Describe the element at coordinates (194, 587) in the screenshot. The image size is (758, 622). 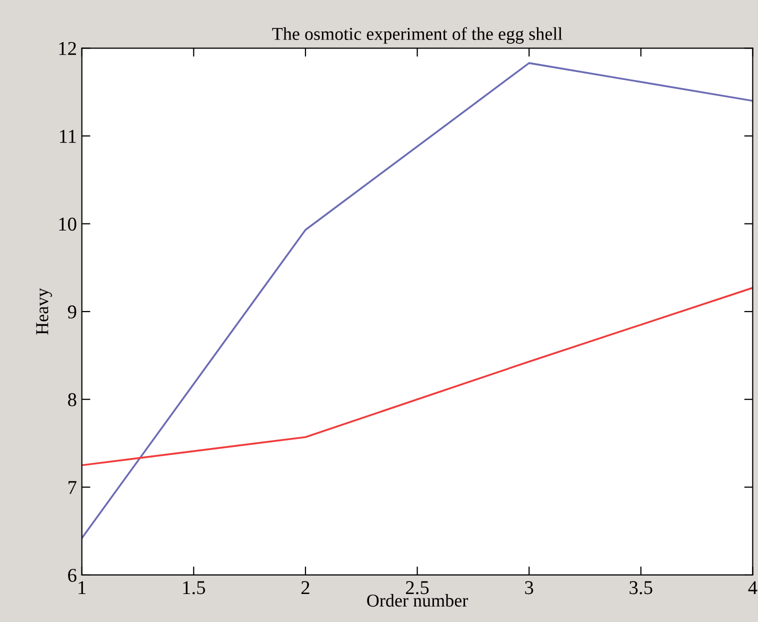
I see `x-tick-label: 1.5` at that location.